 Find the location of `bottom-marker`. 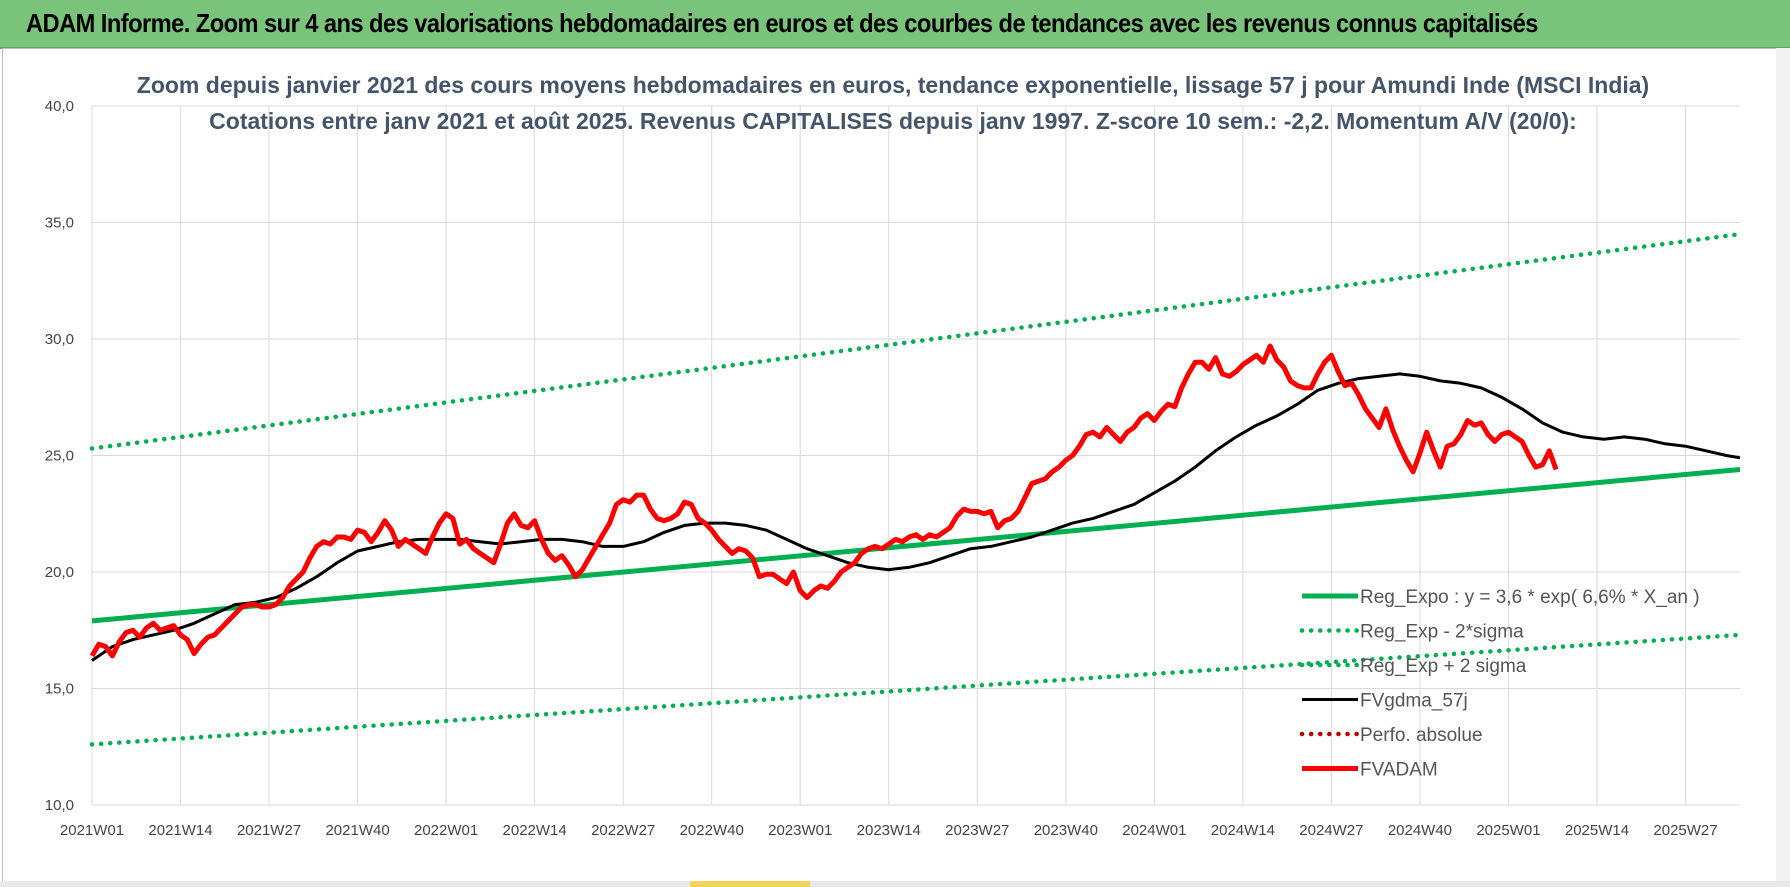

bottom-marker is located at coordinates (750, 884).